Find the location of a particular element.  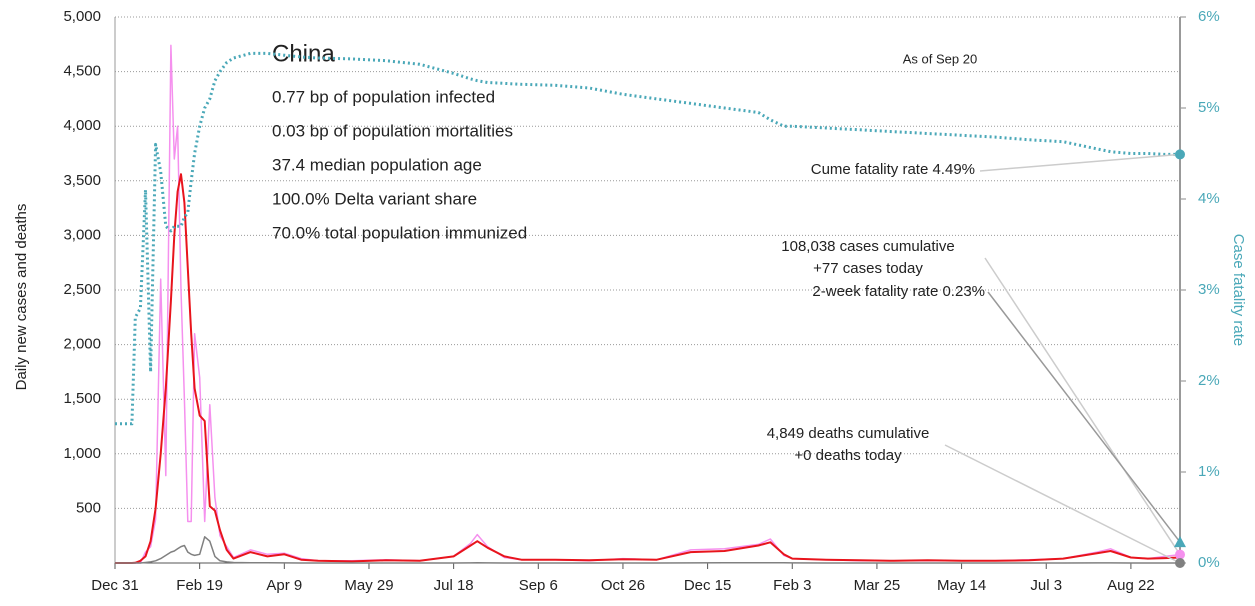

note: As of Sep 20 is located at coordinates (940, 58).